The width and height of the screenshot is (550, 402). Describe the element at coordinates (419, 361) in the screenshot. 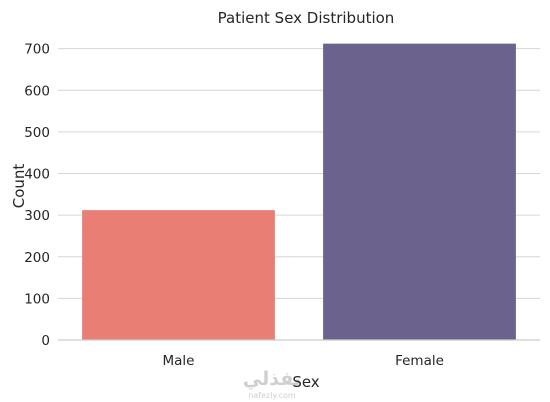

I see `x-tick-label-female: Female` at that location.